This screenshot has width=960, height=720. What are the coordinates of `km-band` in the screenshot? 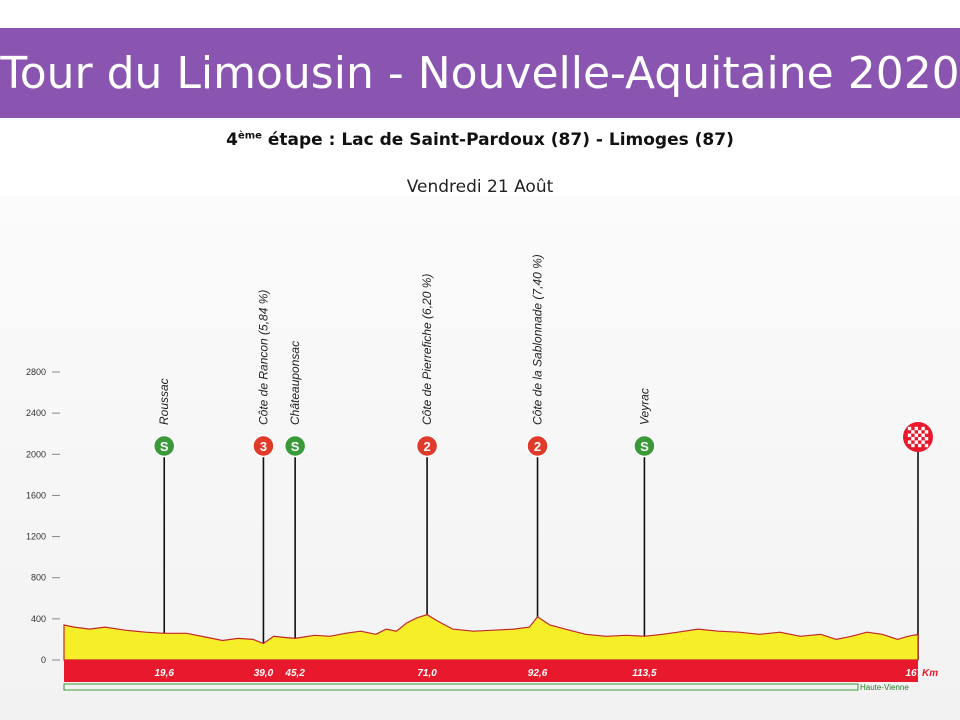 It's located at (491, 671).